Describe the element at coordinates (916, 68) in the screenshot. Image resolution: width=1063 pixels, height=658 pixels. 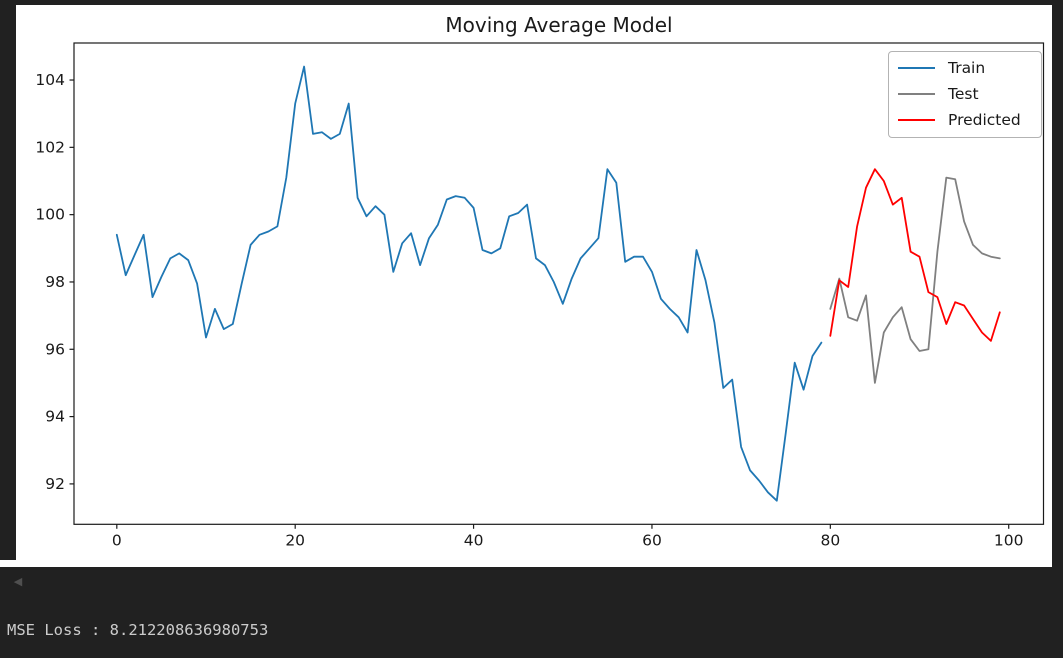
I see `train-line-icon` at that location.